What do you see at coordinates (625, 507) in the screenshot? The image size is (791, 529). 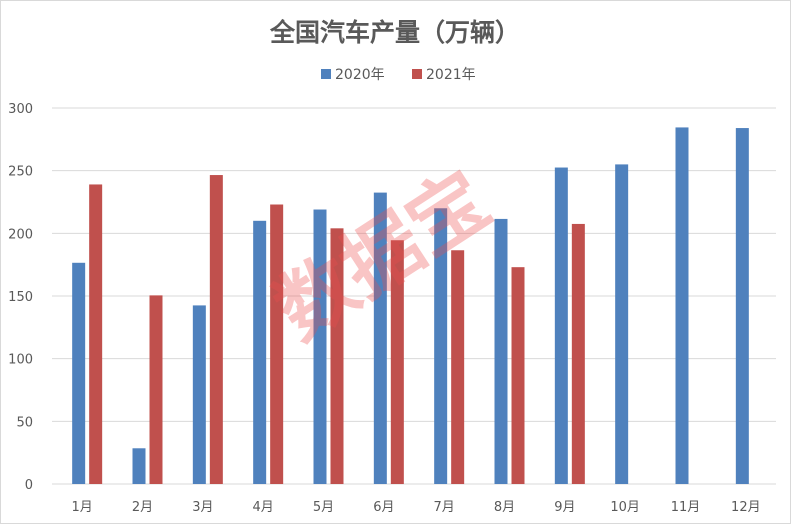 I see `x-tick-label: 10月` at bounding box center [625, 507].